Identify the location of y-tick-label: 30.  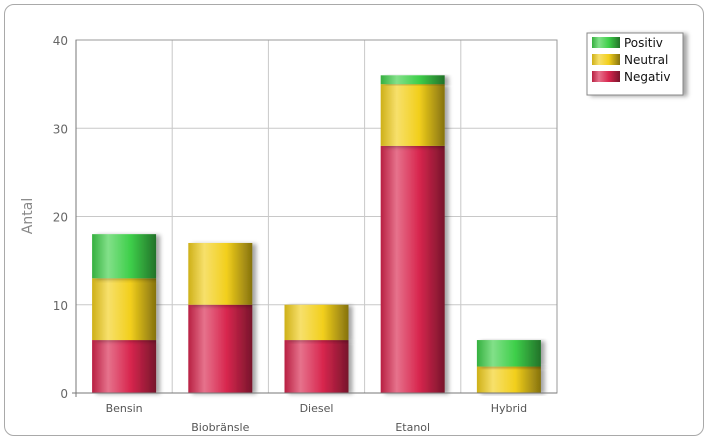
(60, 129).